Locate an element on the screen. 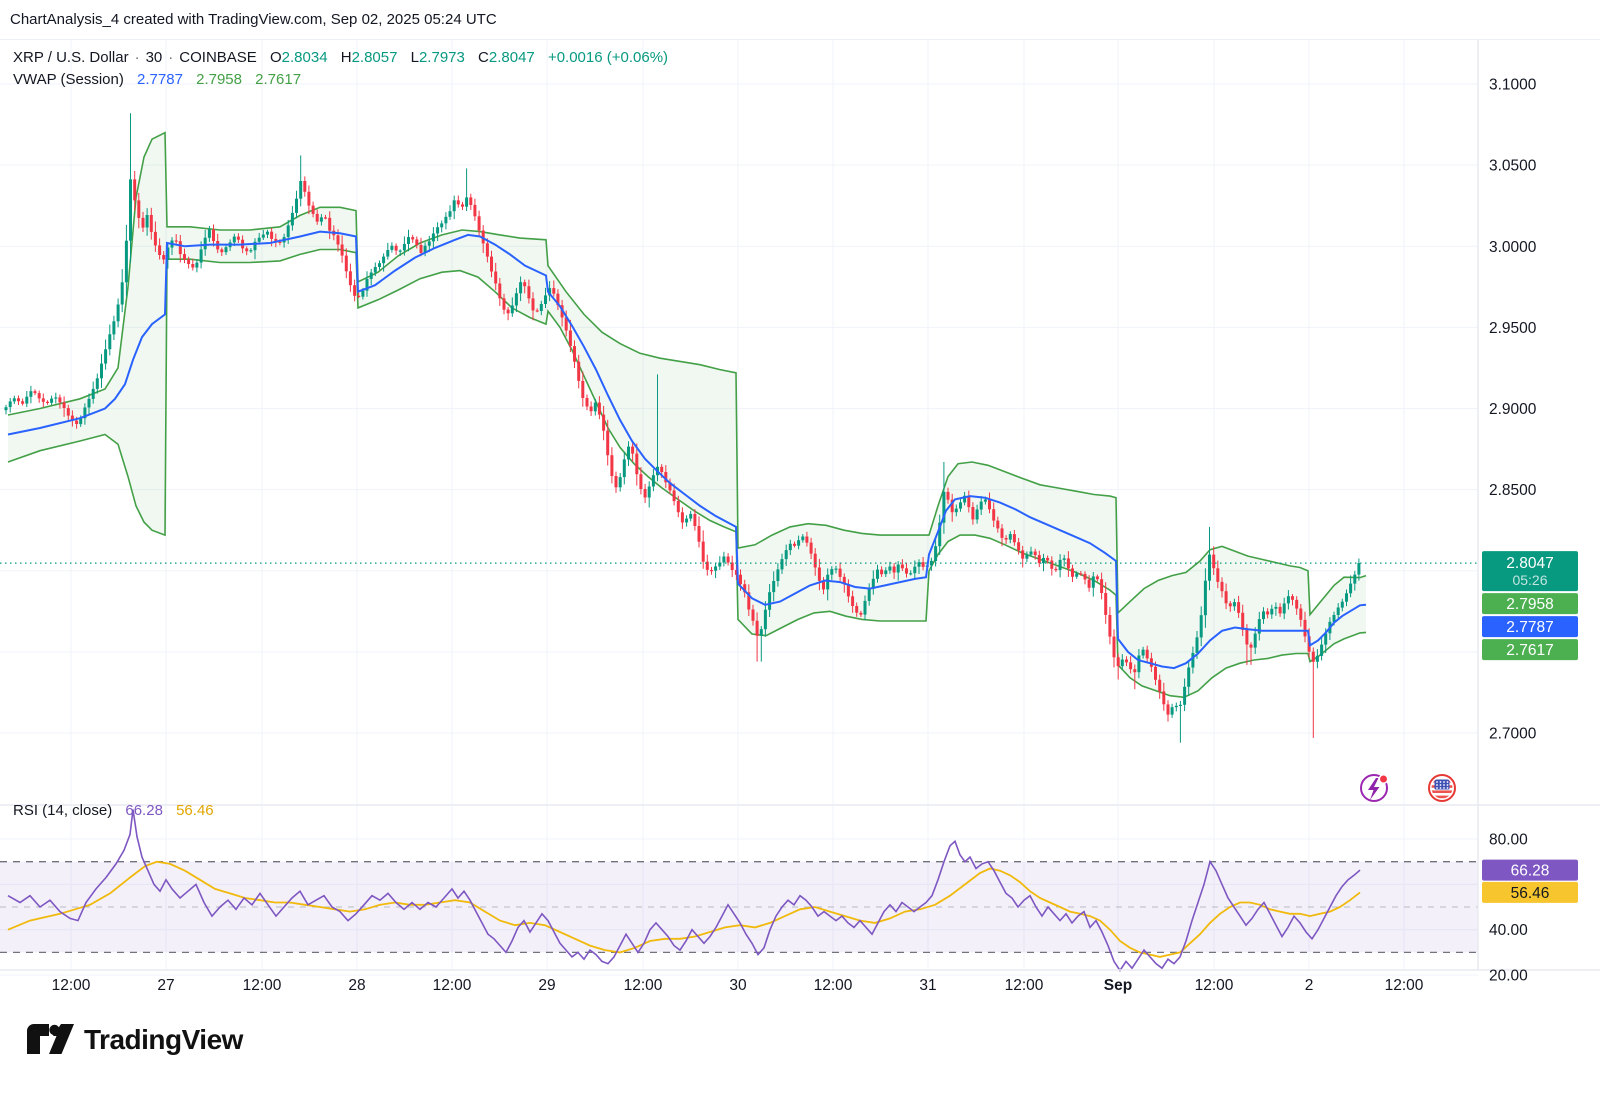  change-value: +0.0016 (+0.06%) is located at coordinates (608, 57).